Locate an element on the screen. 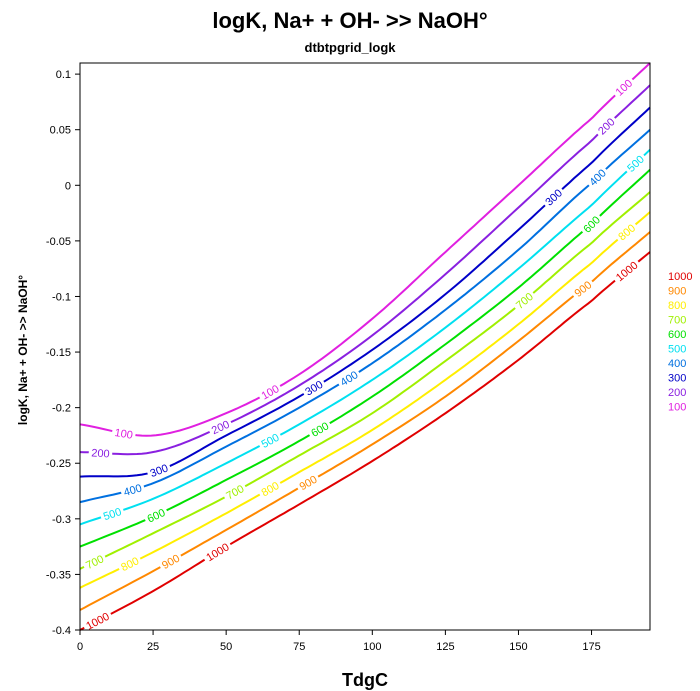 This screenshot has height=691, width=700. curve-label-700-19: 700 is located at coordinates (235, 491).